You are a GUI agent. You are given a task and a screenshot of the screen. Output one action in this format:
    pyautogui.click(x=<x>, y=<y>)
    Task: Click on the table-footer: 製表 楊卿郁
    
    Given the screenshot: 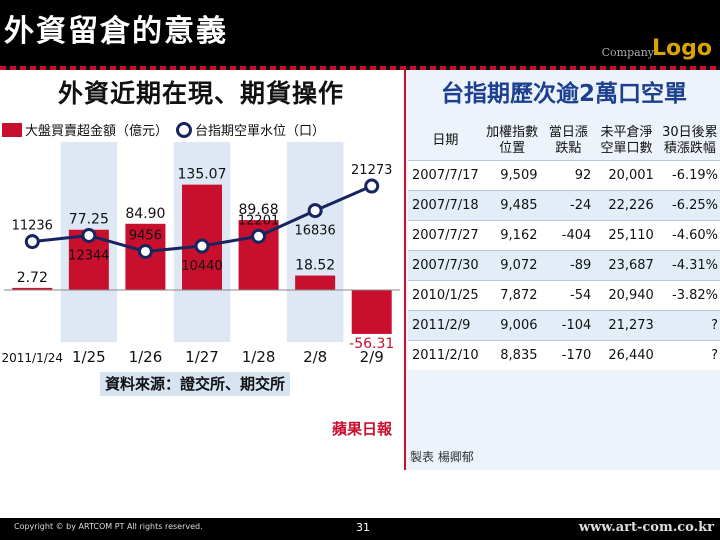 What is the action you would take?
    pyautogui.click(x=442, y=457)
    